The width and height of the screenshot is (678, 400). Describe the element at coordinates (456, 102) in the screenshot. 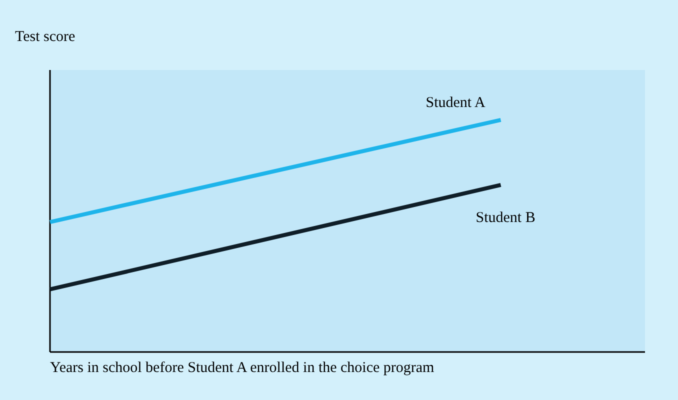

I see `series-label: Student A` at that location.